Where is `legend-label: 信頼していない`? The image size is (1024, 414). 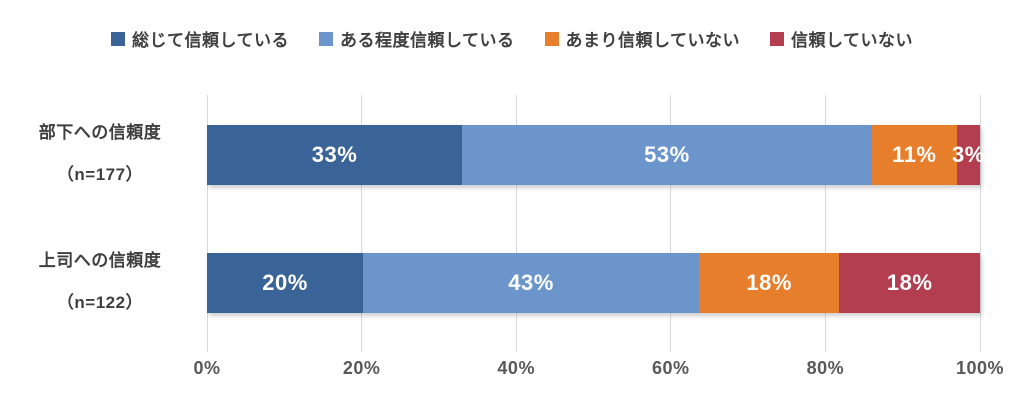 legend-label: 信頼していない is located at coordinates (852, 40).